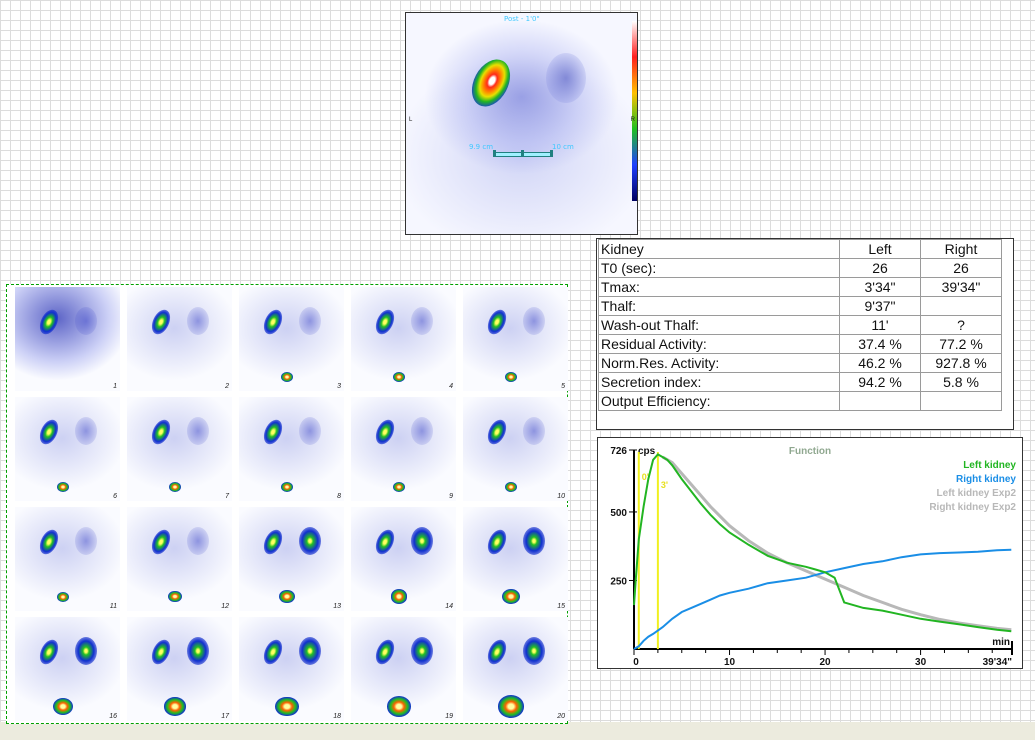  Describe the element at coordinates (961, 344) in the screenshot. I see `right-value: 77.2 %` at that location.